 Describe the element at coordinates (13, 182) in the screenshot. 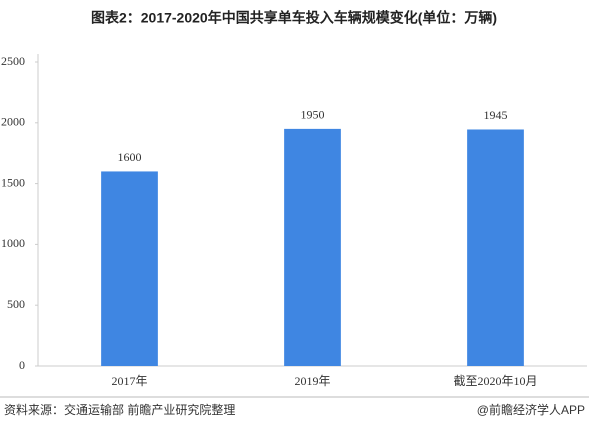

I see `y-tick-label: 1500` at that location.